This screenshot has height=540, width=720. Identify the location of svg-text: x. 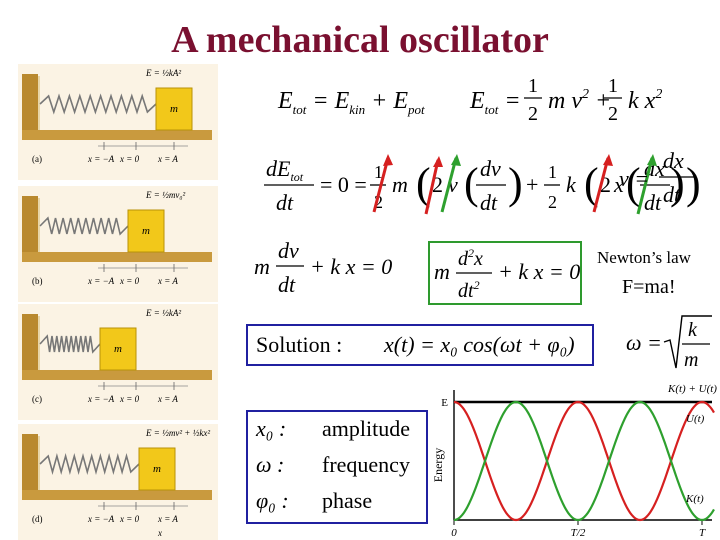
(618, 184).